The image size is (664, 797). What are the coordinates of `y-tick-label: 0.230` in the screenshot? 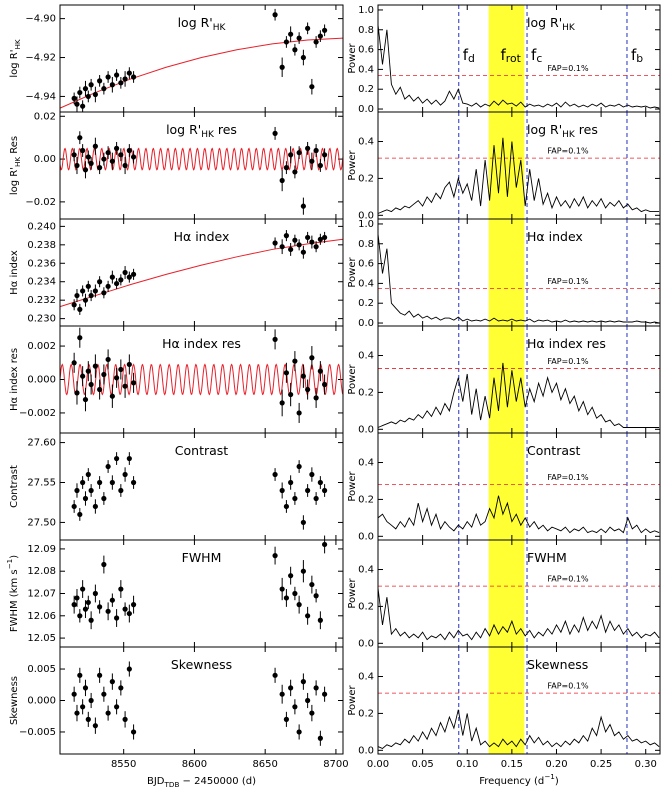 It's located at (41, 319).